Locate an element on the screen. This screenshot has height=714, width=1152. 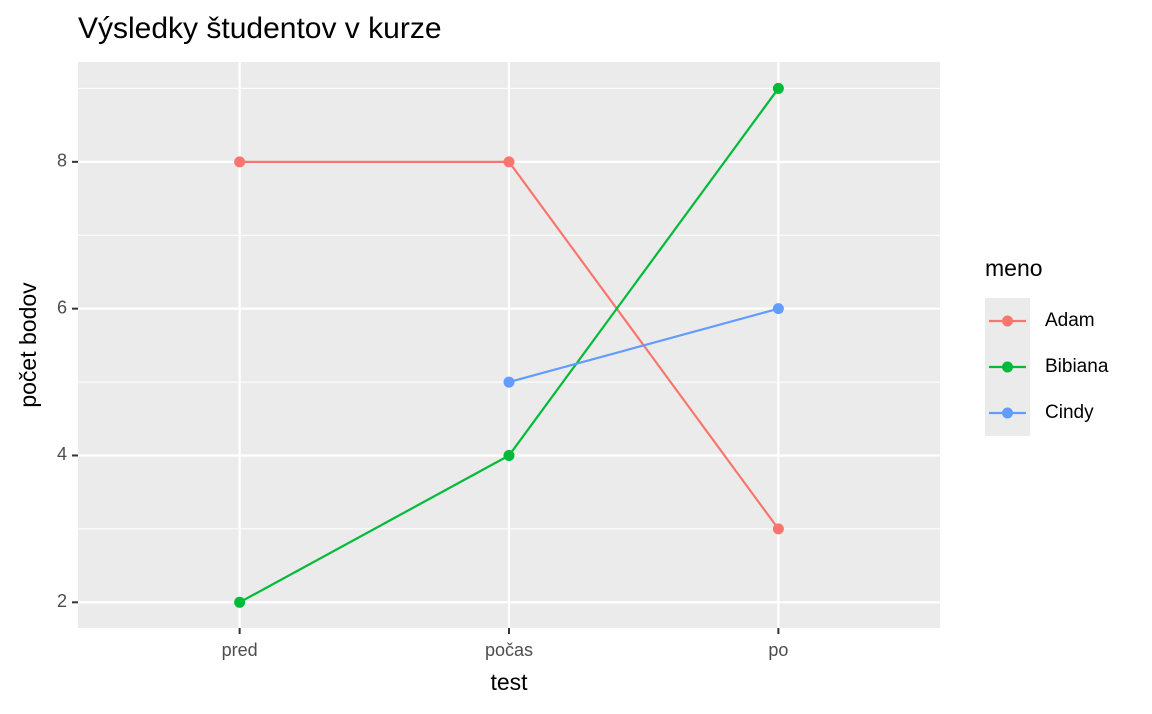
legend-label: Bibiana is located at coordinates (1077, 366).